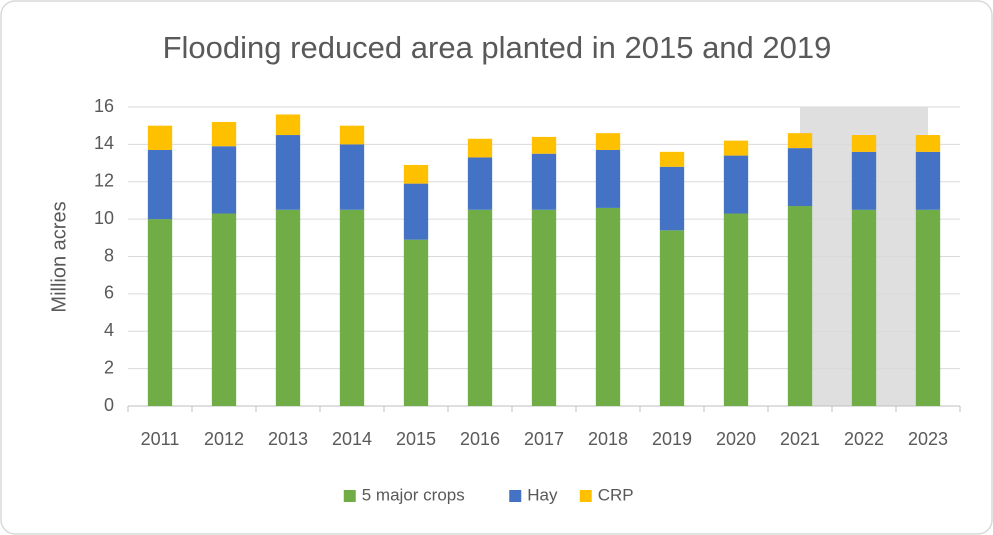 Image resolution: width=993 pixels, height=535 pixels. I want to click on y-tick-label: 10, so click(104, 218).